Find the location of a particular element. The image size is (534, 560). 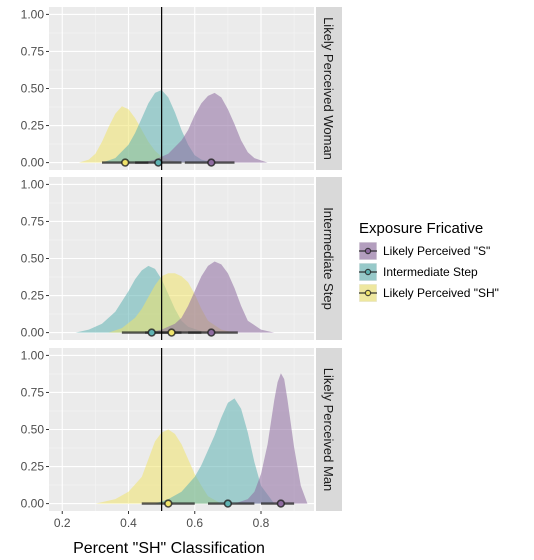

legend-label: Likely Perceived "S" is located at coordinates (436, 251).